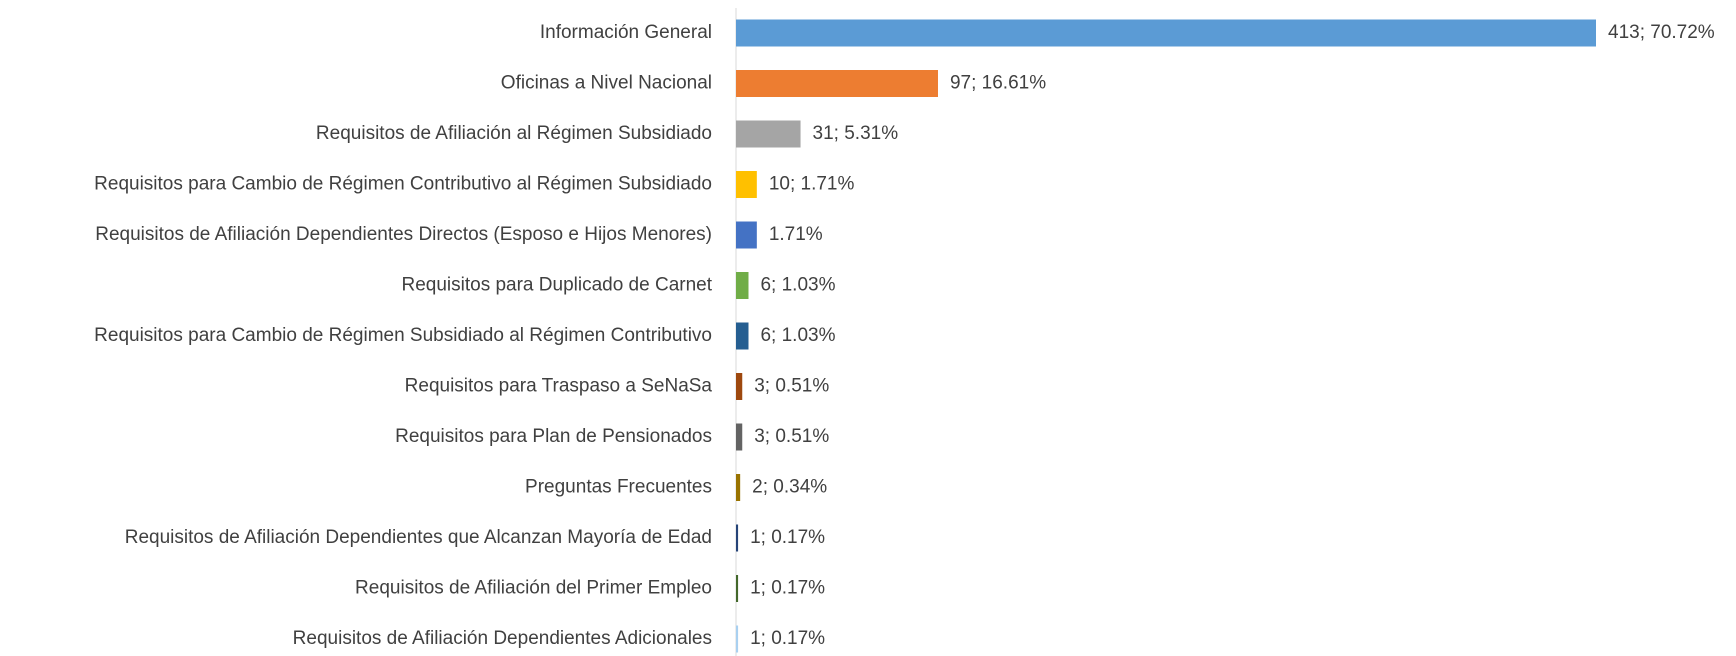 Image resolution: width=1736 pixels, height=656 pixels. Describe the element at coordinates (556, 285) in the screenshot. I see `category-label: Requisitos para Duplicado de Carnet` at that location.